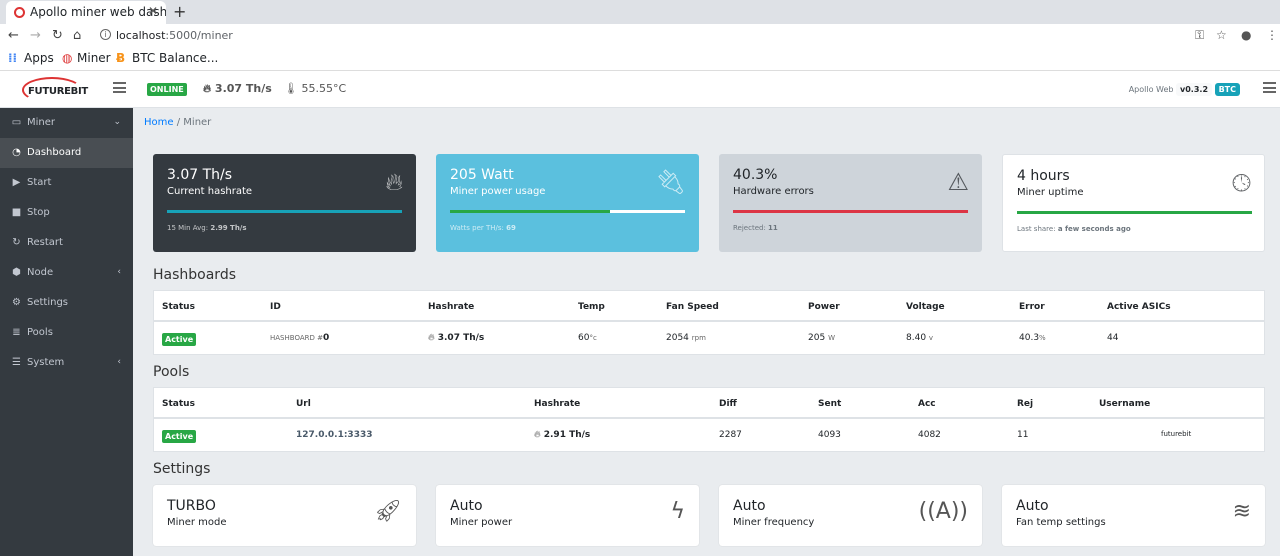  Describe the element at coordinates (334, 435) in the screenshot. I see `pool-url: 127.0.0.1:3333` at that location.